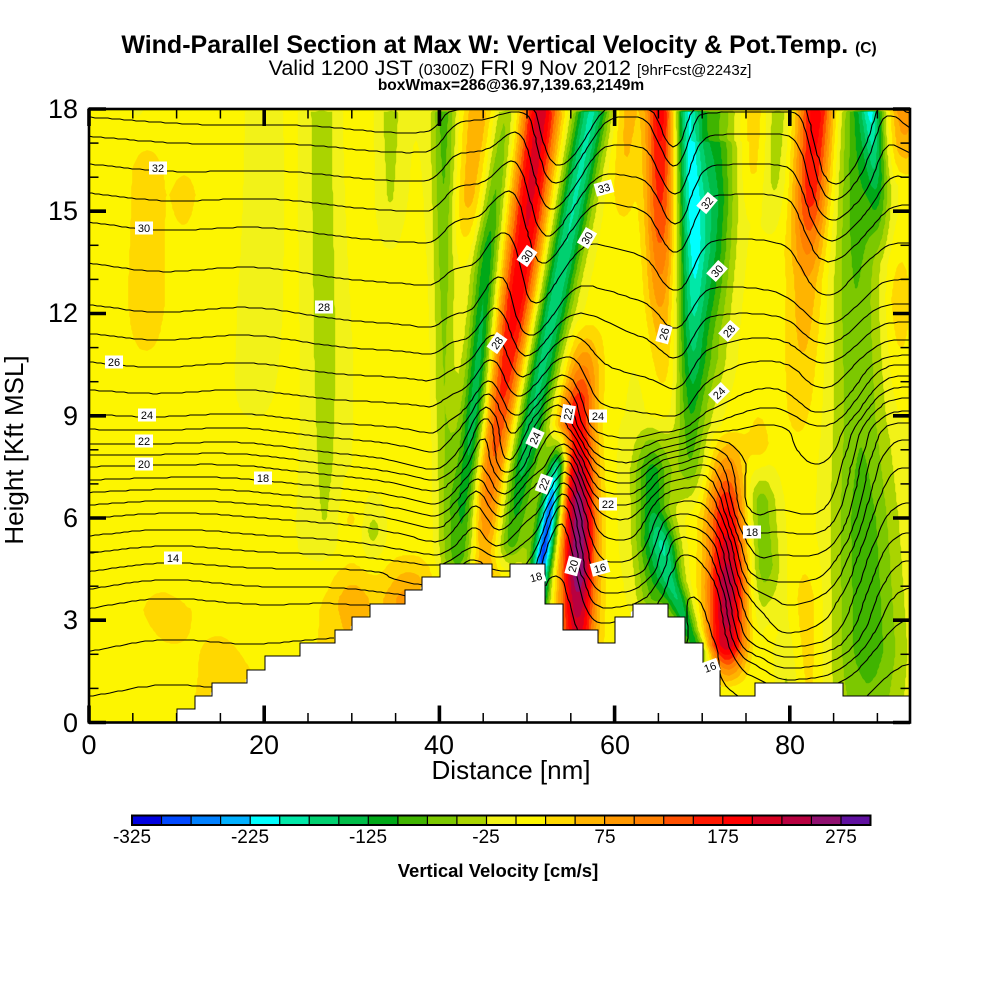 The height and width of the screenshot is (1000, 1000). Describe the element at coordinates (615, 745) in the screenshot. I see `svg-text: 60` at that location.